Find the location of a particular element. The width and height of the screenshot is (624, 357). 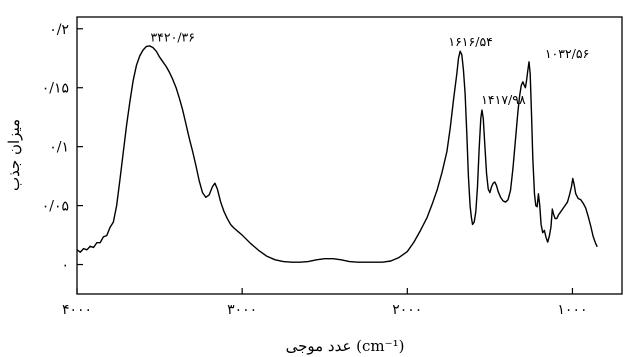

peak-label: ۱۰۳۲/۵۶ is located at coordinates (567, 53).